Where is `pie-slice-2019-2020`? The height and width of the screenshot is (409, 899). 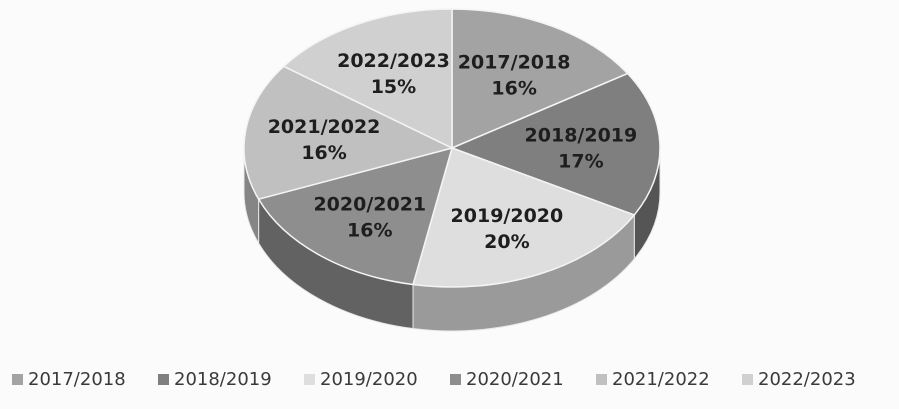
pie-slice-2019-2020 is located at coordinates (524, 217).